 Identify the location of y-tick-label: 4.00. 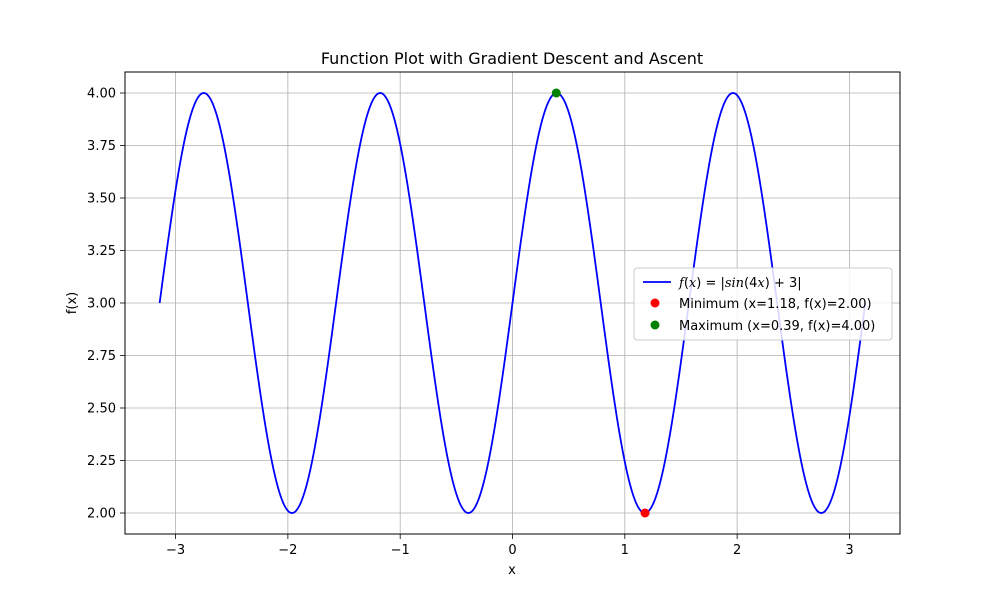
(101, 94).